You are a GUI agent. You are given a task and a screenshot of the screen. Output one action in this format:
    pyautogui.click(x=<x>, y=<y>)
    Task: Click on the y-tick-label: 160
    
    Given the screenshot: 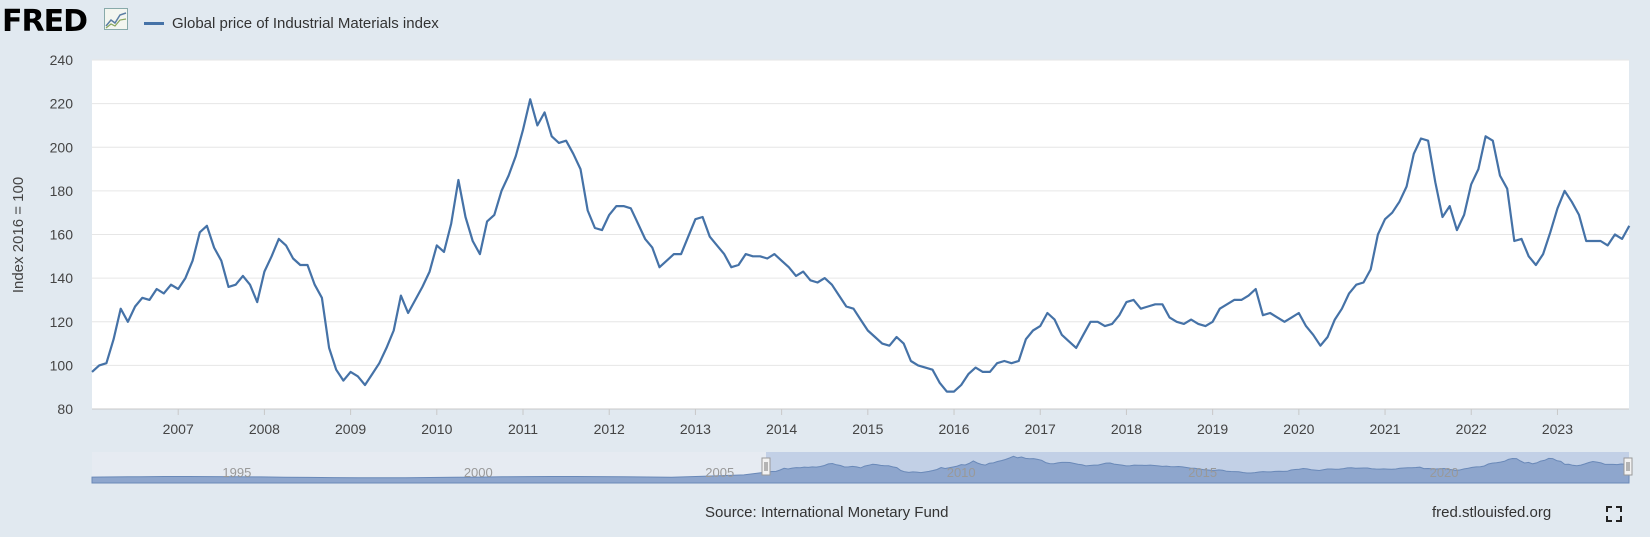 What is the action you would take?
    pyautogui.click(x=62, y=235)
    